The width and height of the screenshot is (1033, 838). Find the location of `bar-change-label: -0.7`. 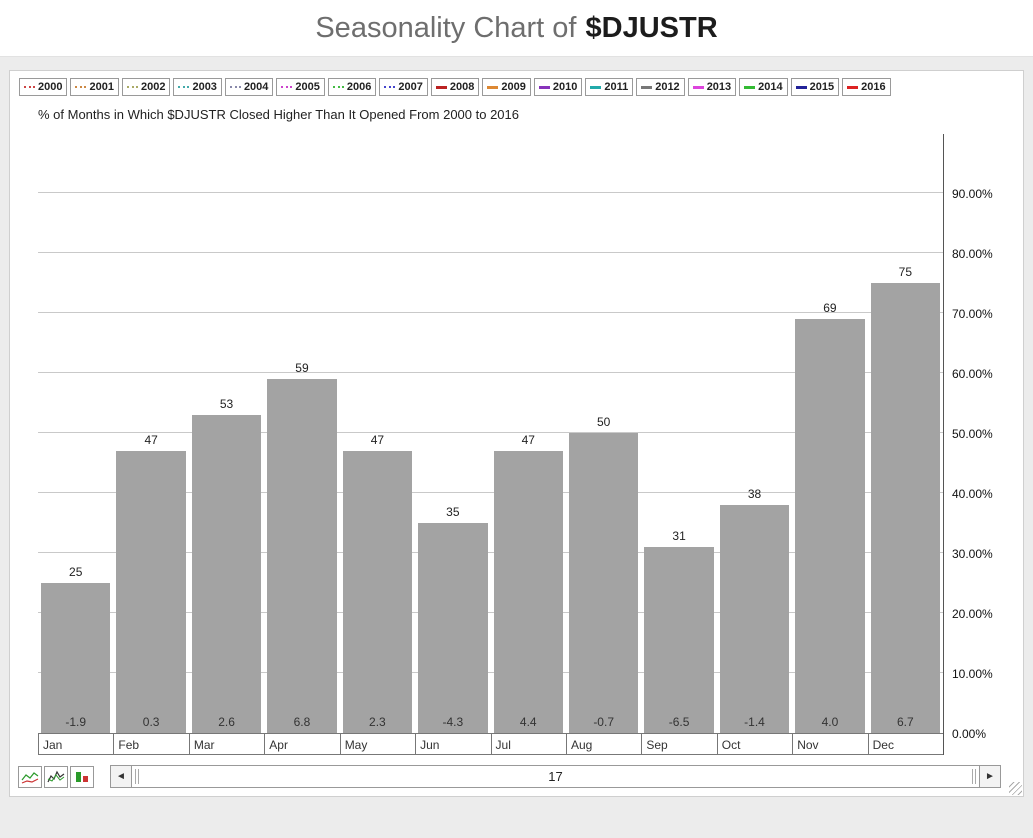

bar-change-label: -0.7 is located at coordinates (603, 722).